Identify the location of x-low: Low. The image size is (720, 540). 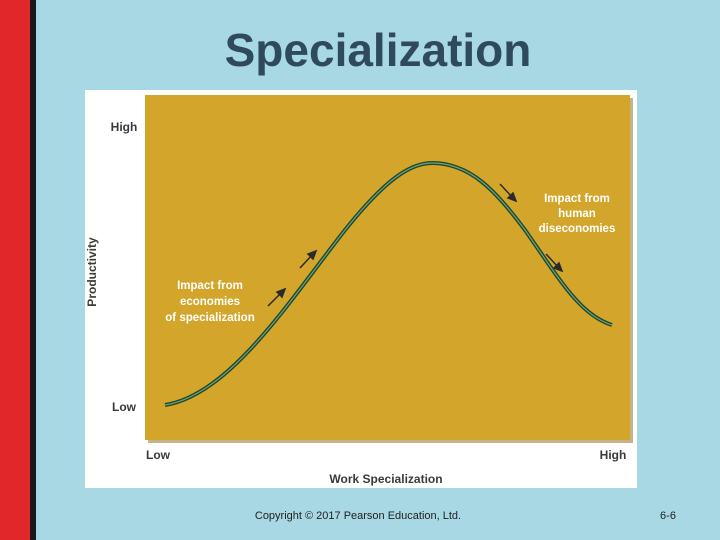
(158, 455).